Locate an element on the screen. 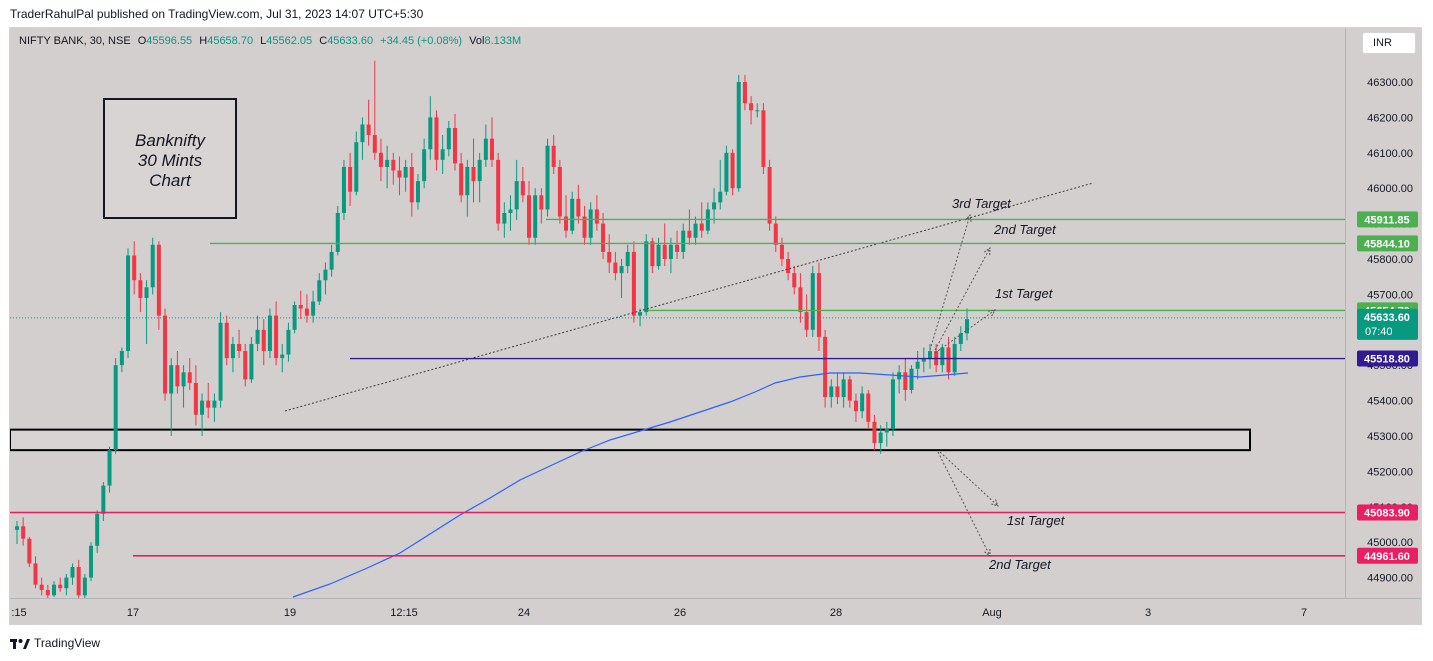  y-tick-label: 45700.00 is located at coordinates (1390, 295).